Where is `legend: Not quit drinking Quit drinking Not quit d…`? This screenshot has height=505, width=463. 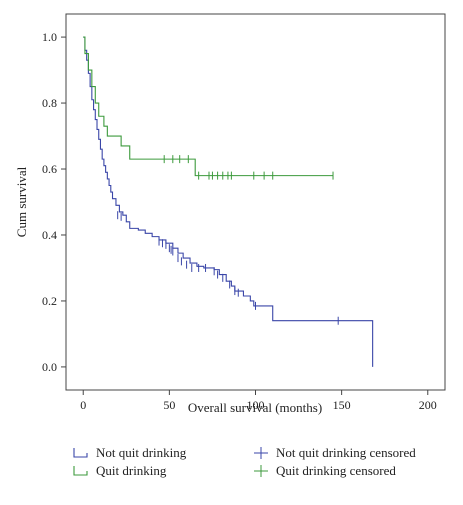
legend: Not quit drinking Quit drinking Not quit d… is located at coordinates (244, 461).